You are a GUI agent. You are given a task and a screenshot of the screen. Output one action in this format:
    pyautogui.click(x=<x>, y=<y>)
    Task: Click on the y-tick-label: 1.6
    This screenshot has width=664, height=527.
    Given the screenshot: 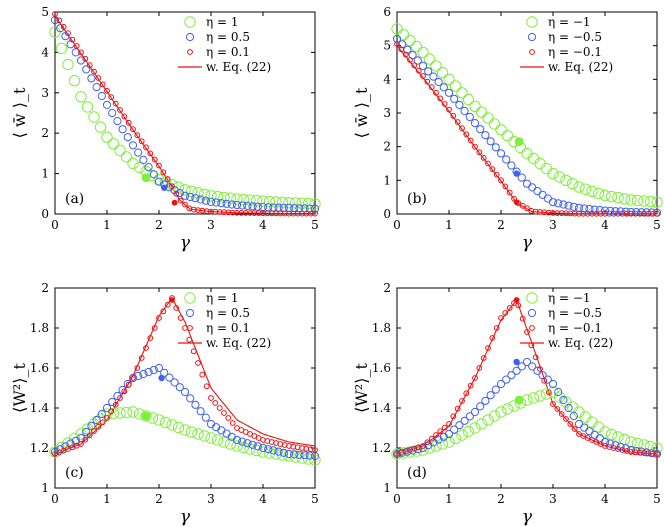 What is the action you would take?
    pyautogui.click(x=39, y=368)
    